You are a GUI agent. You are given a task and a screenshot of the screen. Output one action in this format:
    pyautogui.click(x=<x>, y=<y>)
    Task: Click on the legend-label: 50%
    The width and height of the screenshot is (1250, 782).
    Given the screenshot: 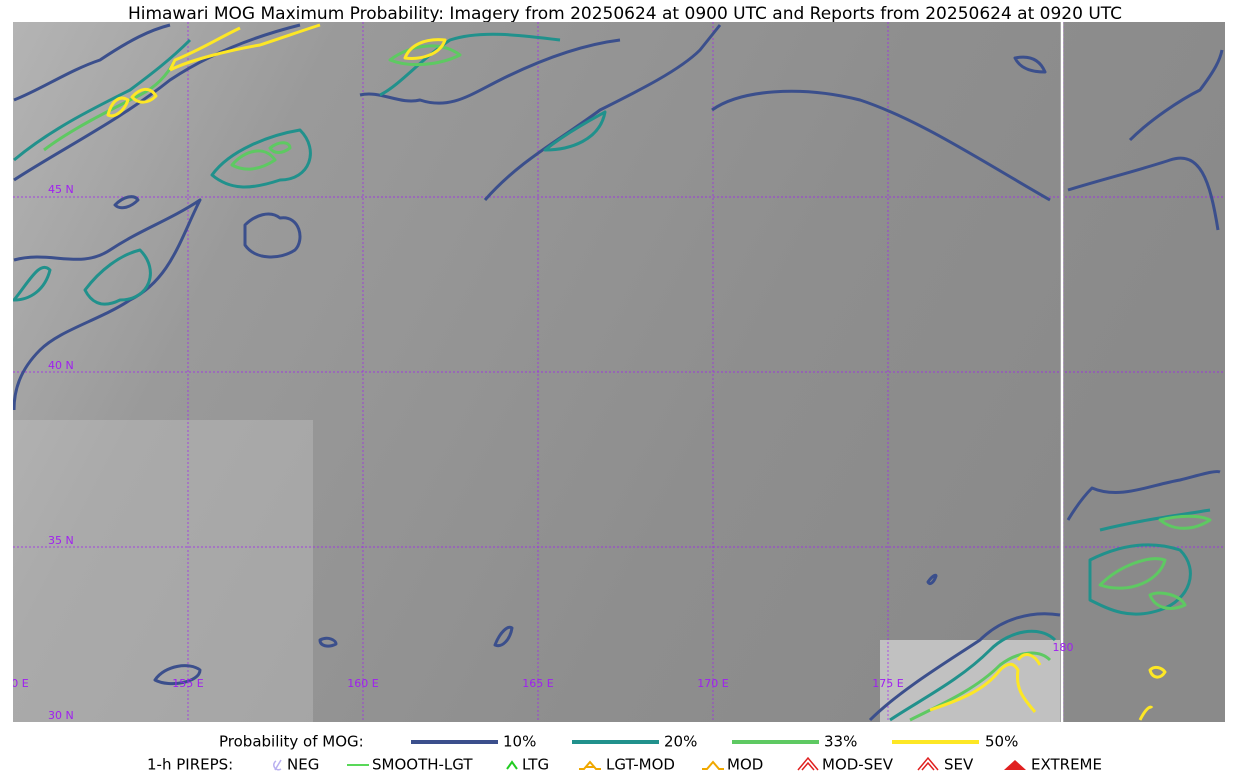 What is the action you would take?
    pyautogui.click(x=1001, y=742)
    